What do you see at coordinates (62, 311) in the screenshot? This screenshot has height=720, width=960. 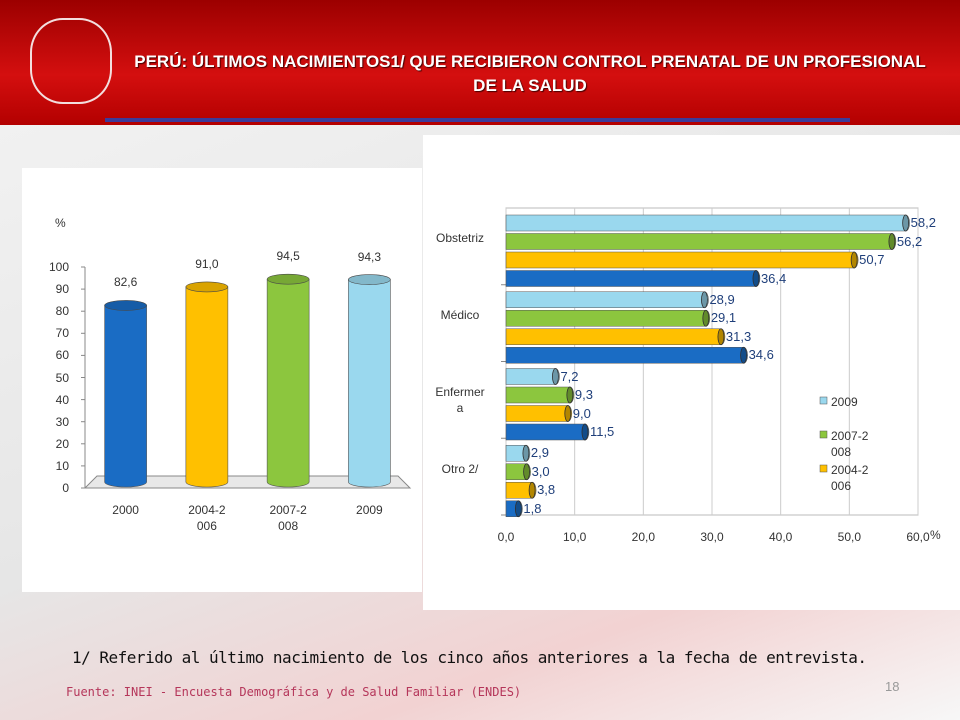 I see `y-tick-label: 80` at bounding box center [62, 311].